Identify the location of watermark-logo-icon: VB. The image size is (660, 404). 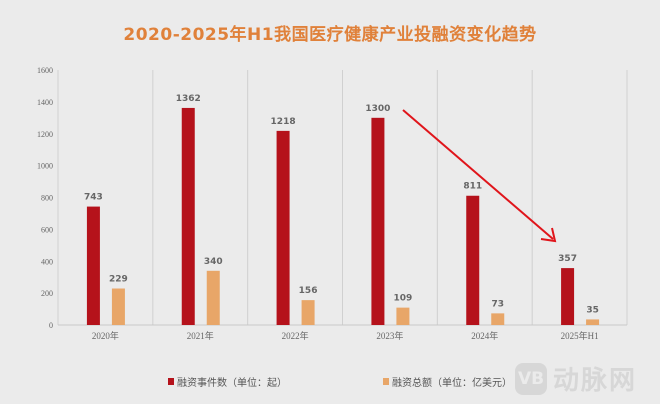
(531, 378).